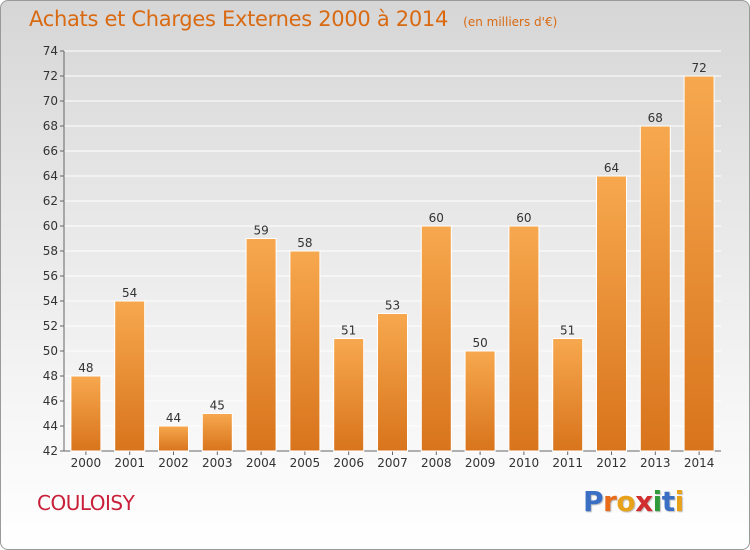 This screenshot has width=750, height=550. What do you see at coordinates (698, 68) in the screenshot?
I see `bar-value-label: 72` at bounding box center [698, 68].